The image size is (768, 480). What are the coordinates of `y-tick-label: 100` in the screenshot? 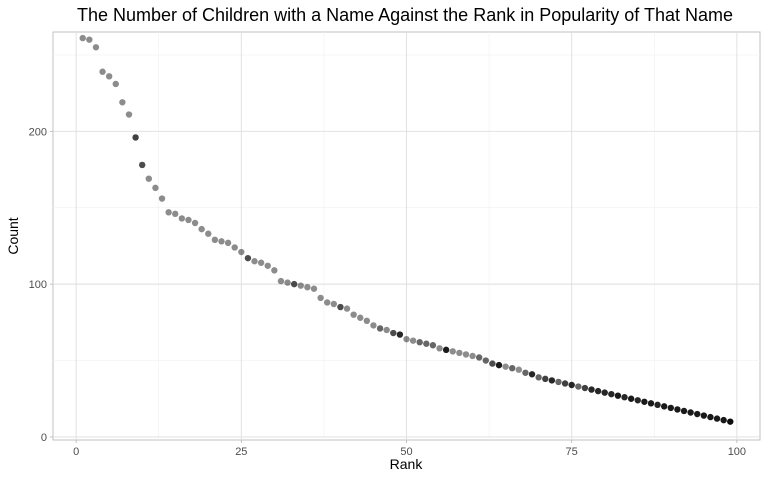 It's located at (38, 285).